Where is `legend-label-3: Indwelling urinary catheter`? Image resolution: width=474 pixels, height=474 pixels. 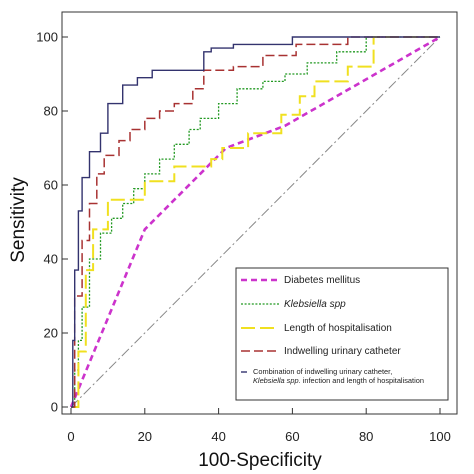
legend-label-3: Indwelling urinary catheter is located at coordinates (342, 351).